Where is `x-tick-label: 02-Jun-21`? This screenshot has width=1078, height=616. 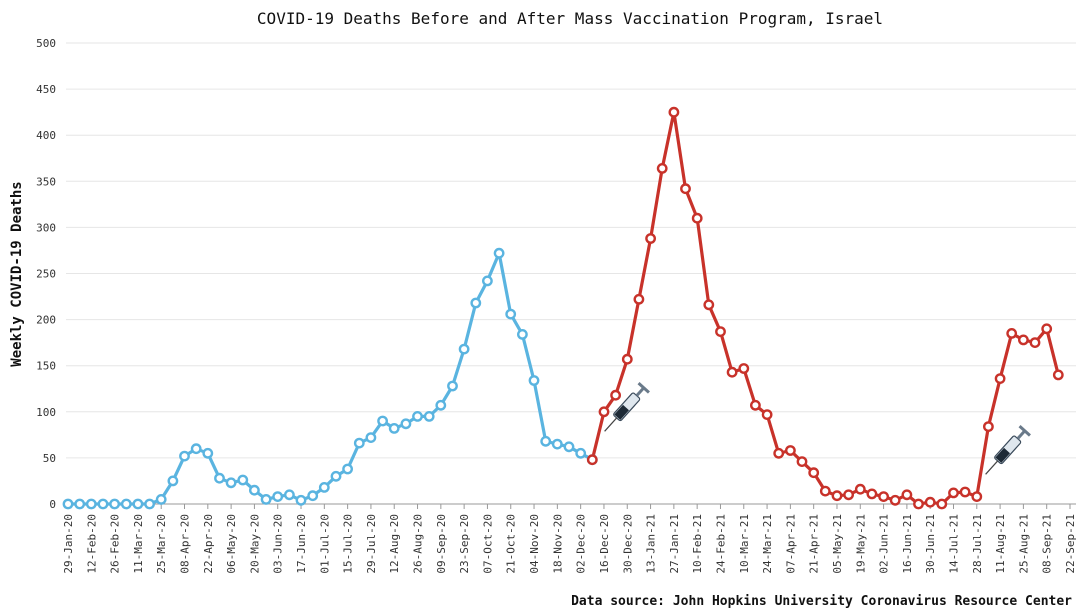
x-tick-label: 02-Jun-21 is located at coordinates (884, 544).